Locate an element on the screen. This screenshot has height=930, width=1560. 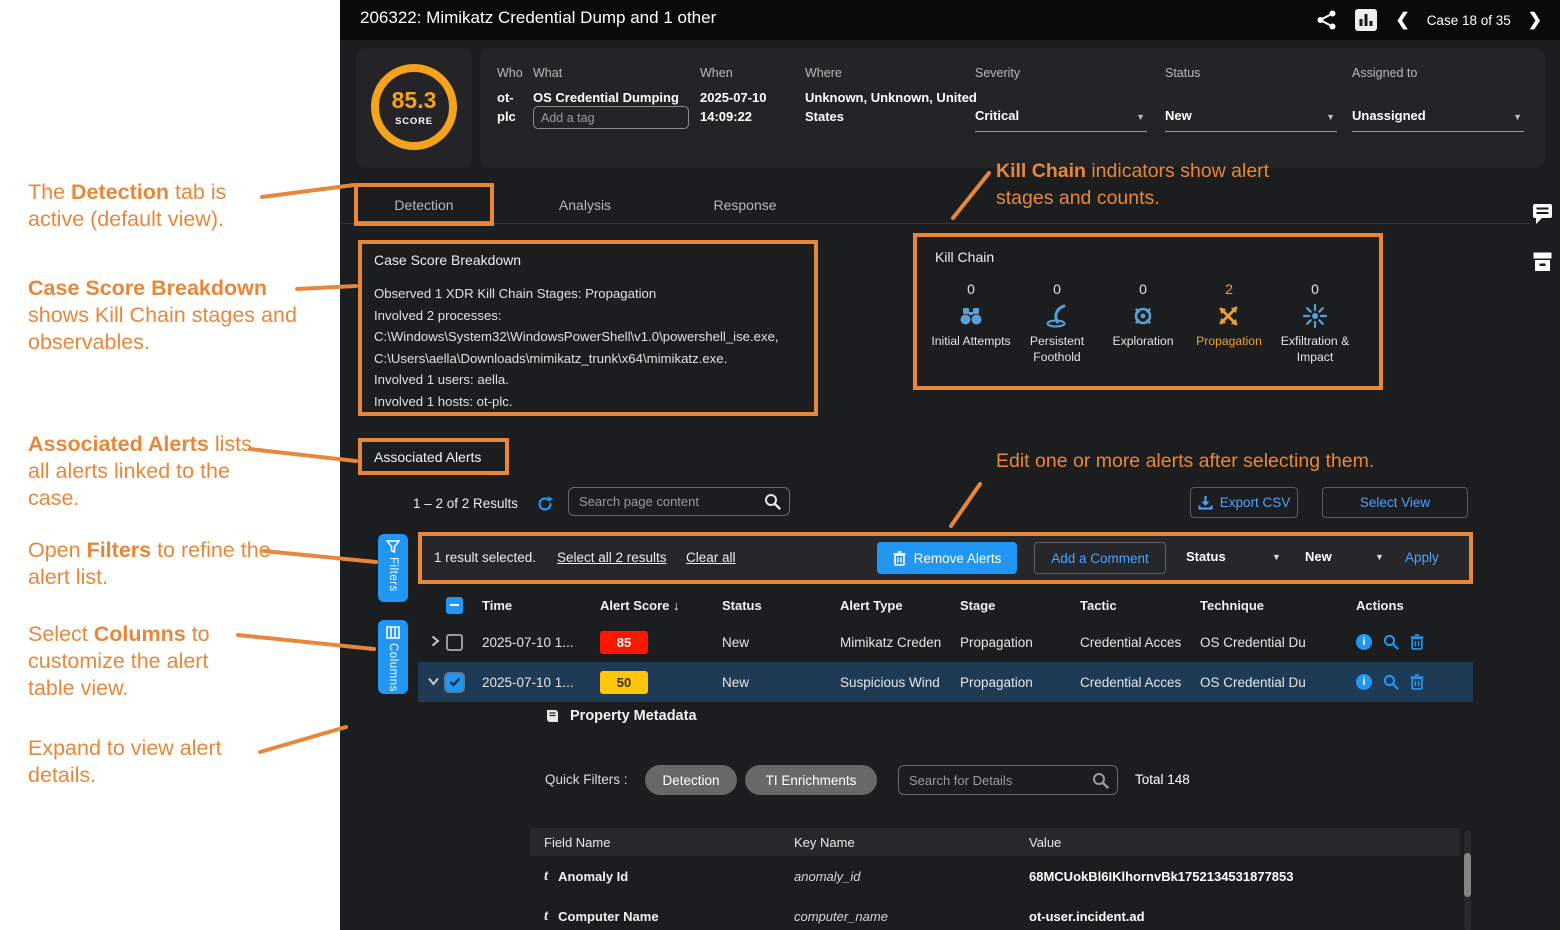
share-icon is located at coordinates (1326, 20).